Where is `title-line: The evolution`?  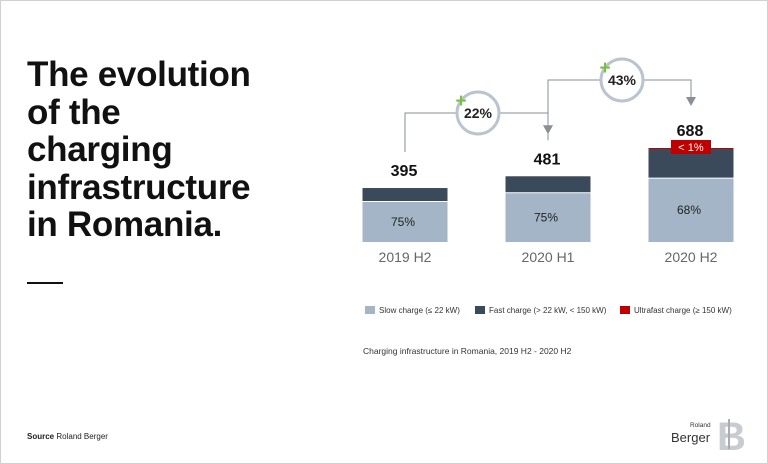
title-line: The evolution is located at coordinates (139, 74).